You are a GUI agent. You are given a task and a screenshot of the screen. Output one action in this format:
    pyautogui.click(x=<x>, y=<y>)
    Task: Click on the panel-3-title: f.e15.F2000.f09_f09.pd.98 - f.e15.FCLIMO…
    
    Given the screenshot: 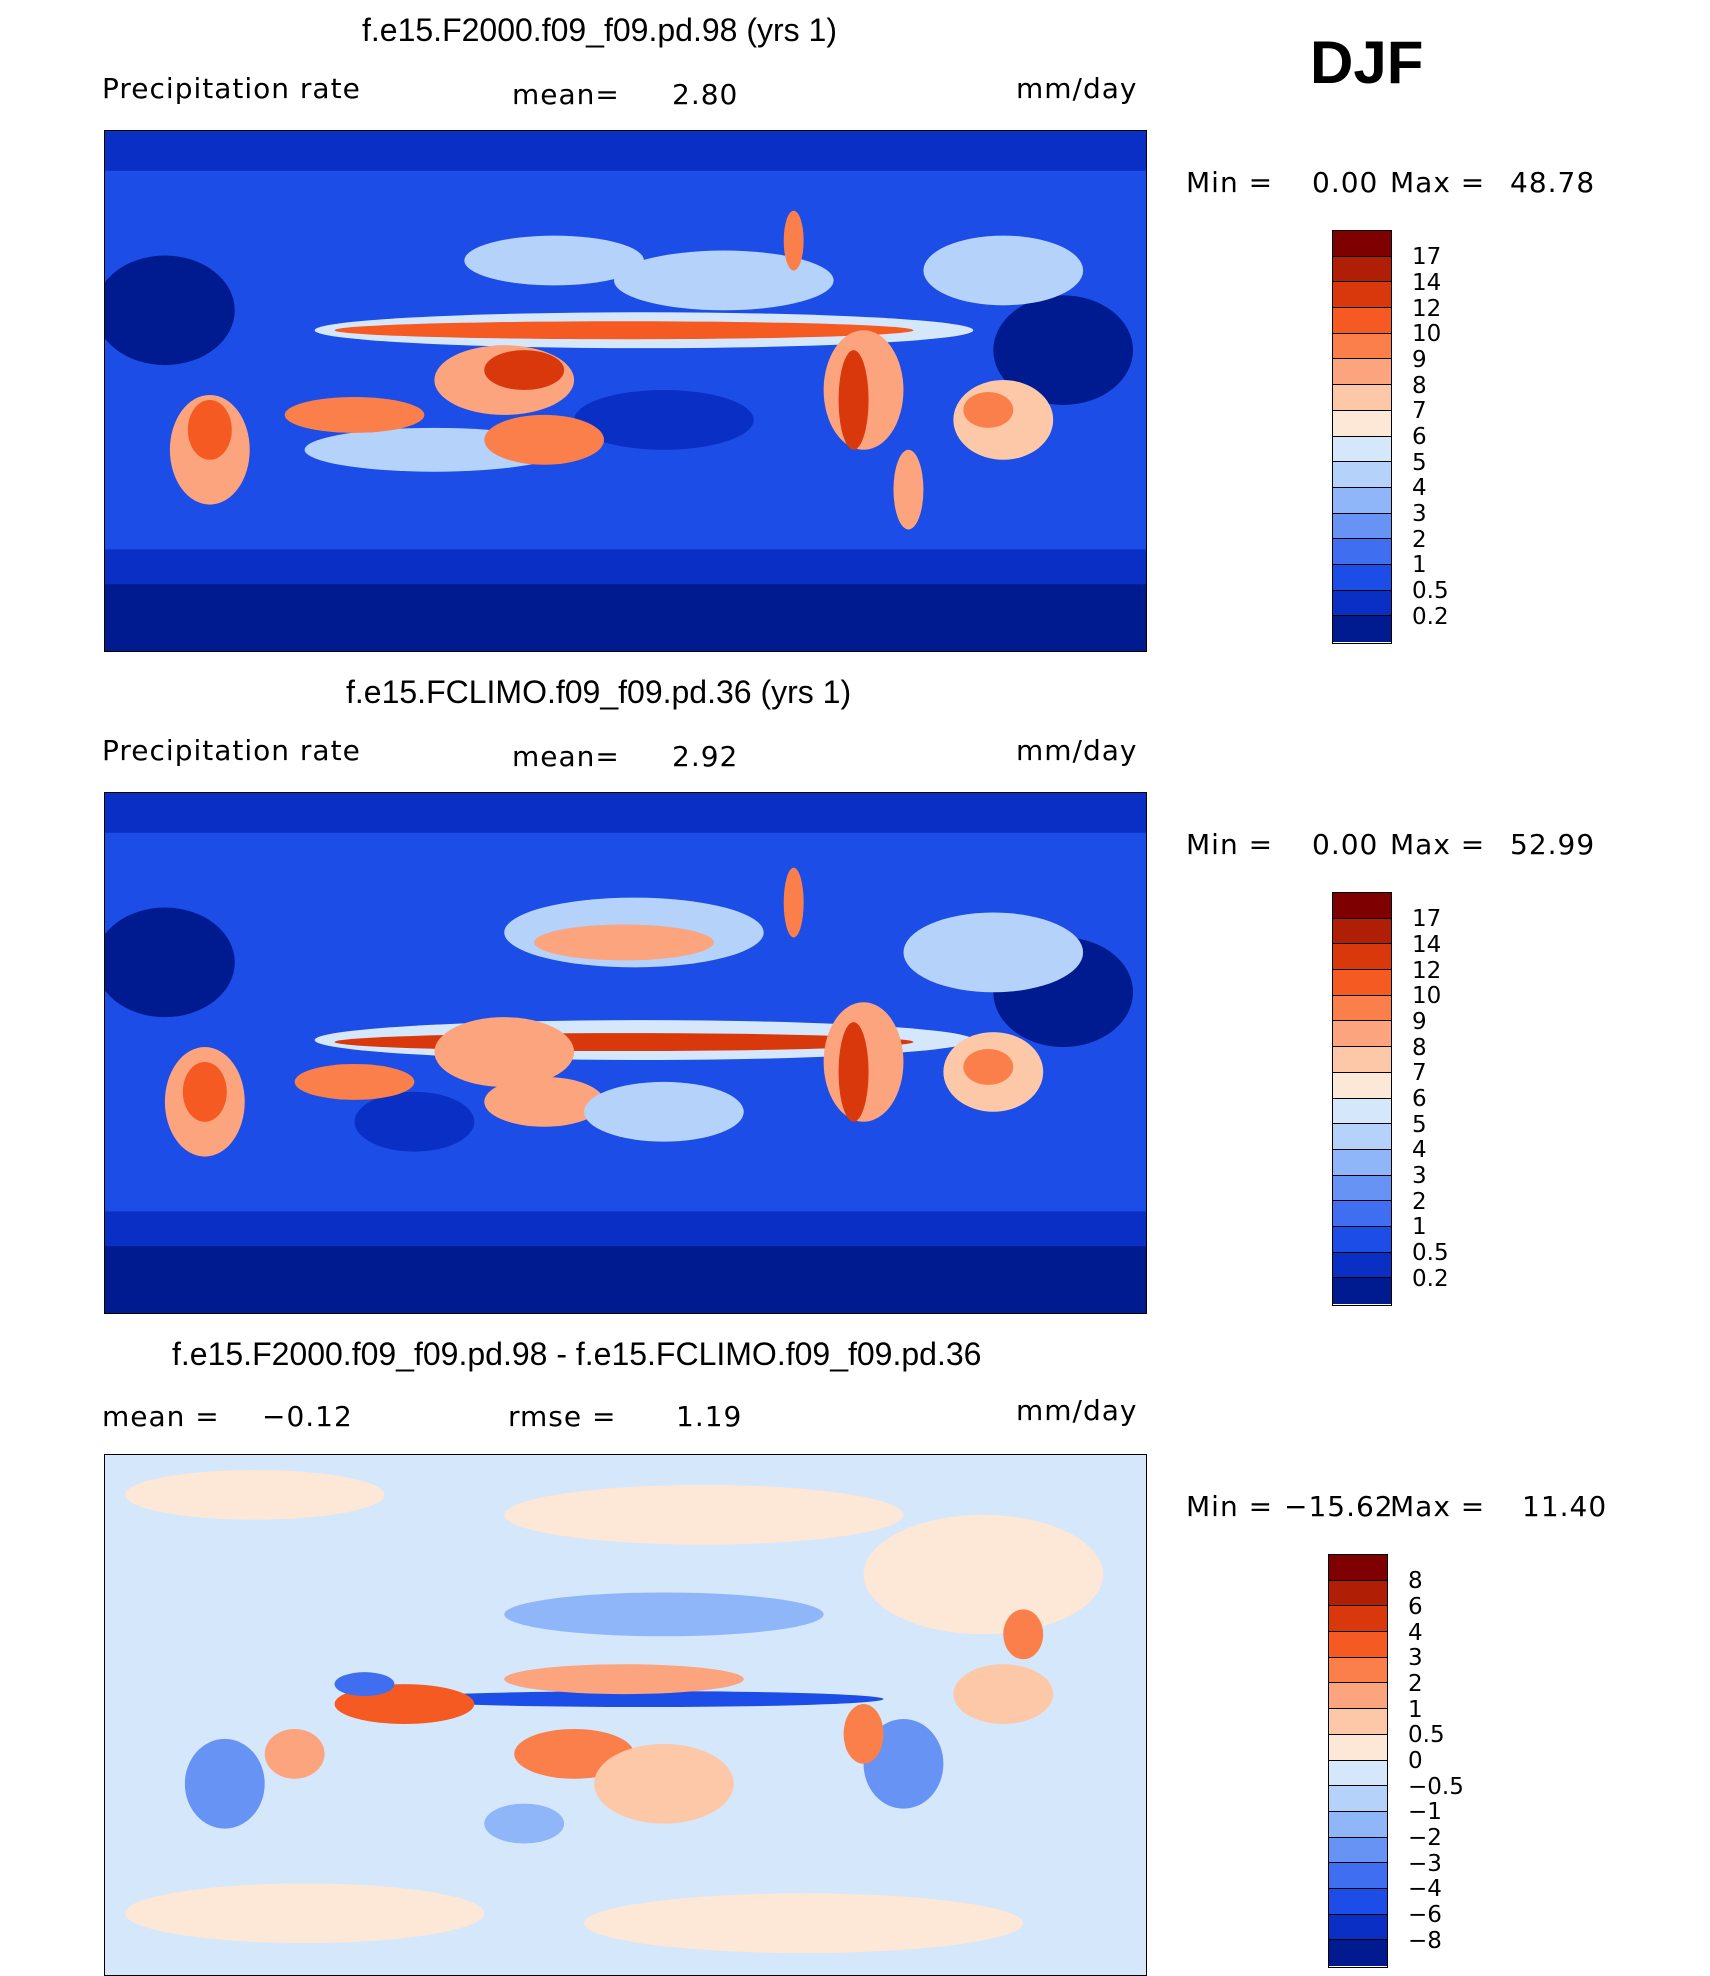 What is the action you would take?
    pyautogui.click(x=577, y=1354)
    